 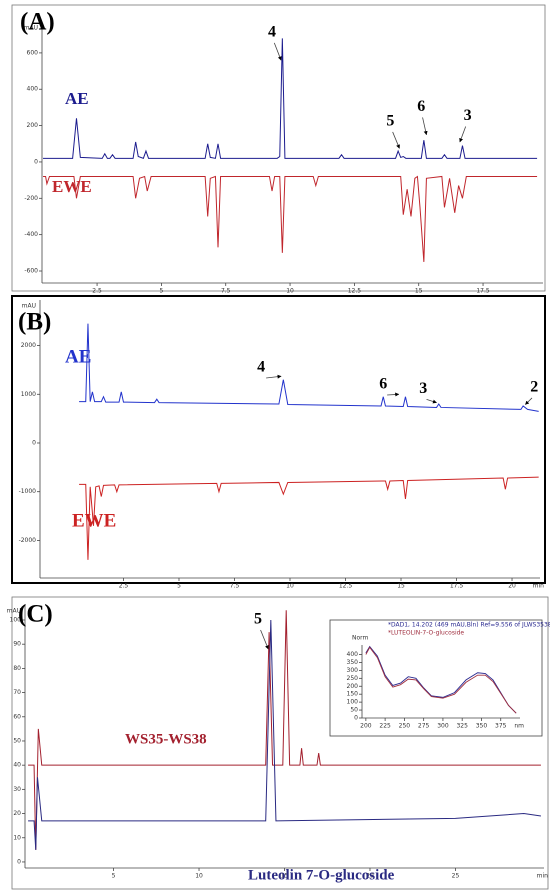 I want to click on y-tick-label: -400, so click(x=31, y=234).